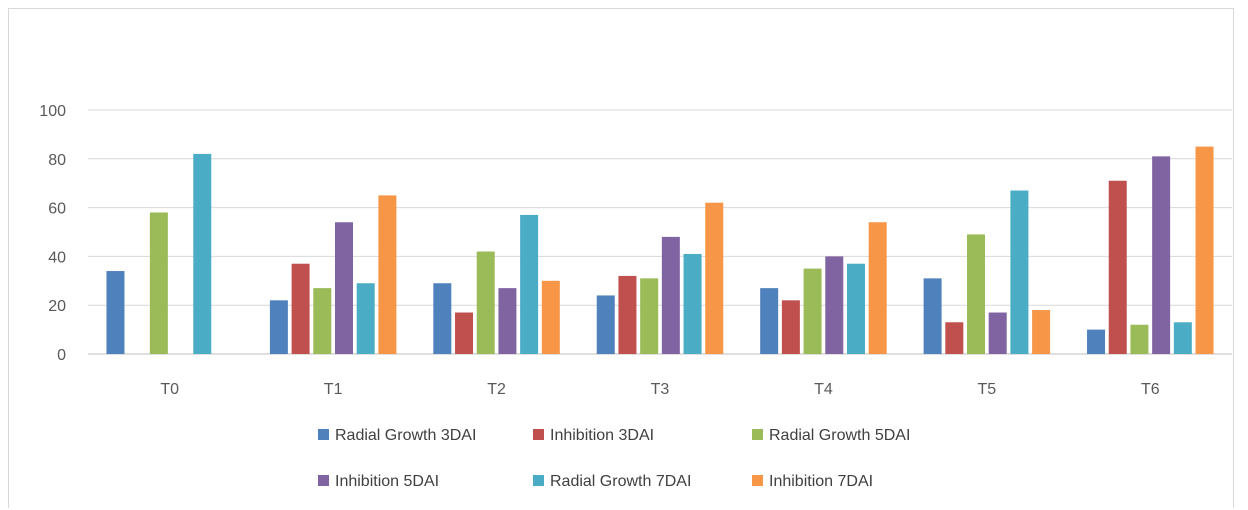 The height and width of the screenshot is (510, 1248). What do you see at coordinates (496, 389) in the screenshot?
I see `x-tick-label: T2` at bounding box center [496, 389].